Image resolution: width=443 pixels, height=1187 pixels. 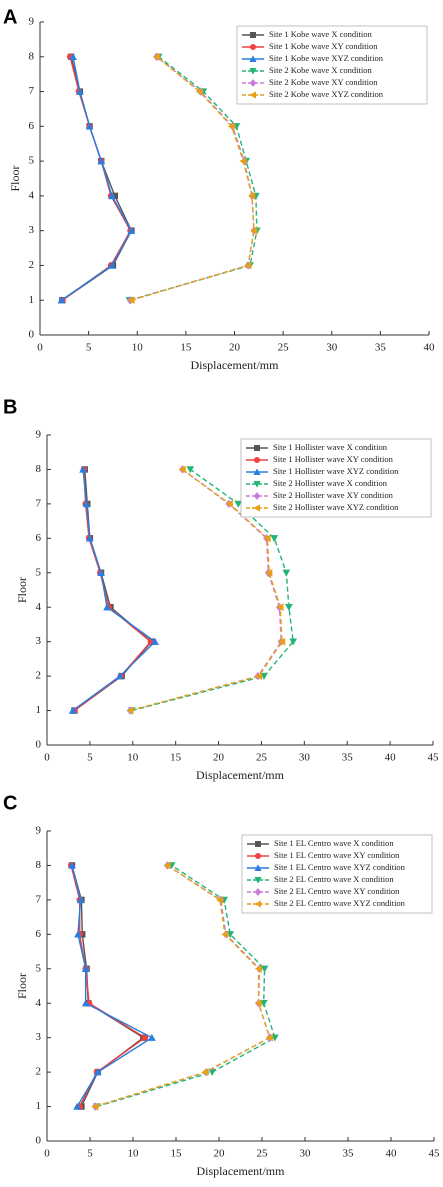 I want to click on y-tick-label: 3, so click(x=39, y=641).